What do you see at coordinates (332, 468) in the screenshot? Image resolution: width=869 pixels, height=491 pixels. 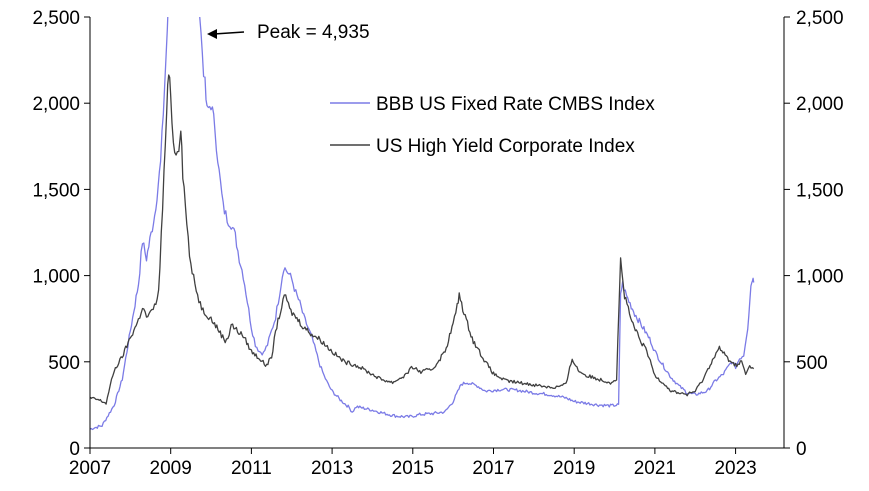 I see `x-tick-label: 2013` at bounding box center [332, 468].